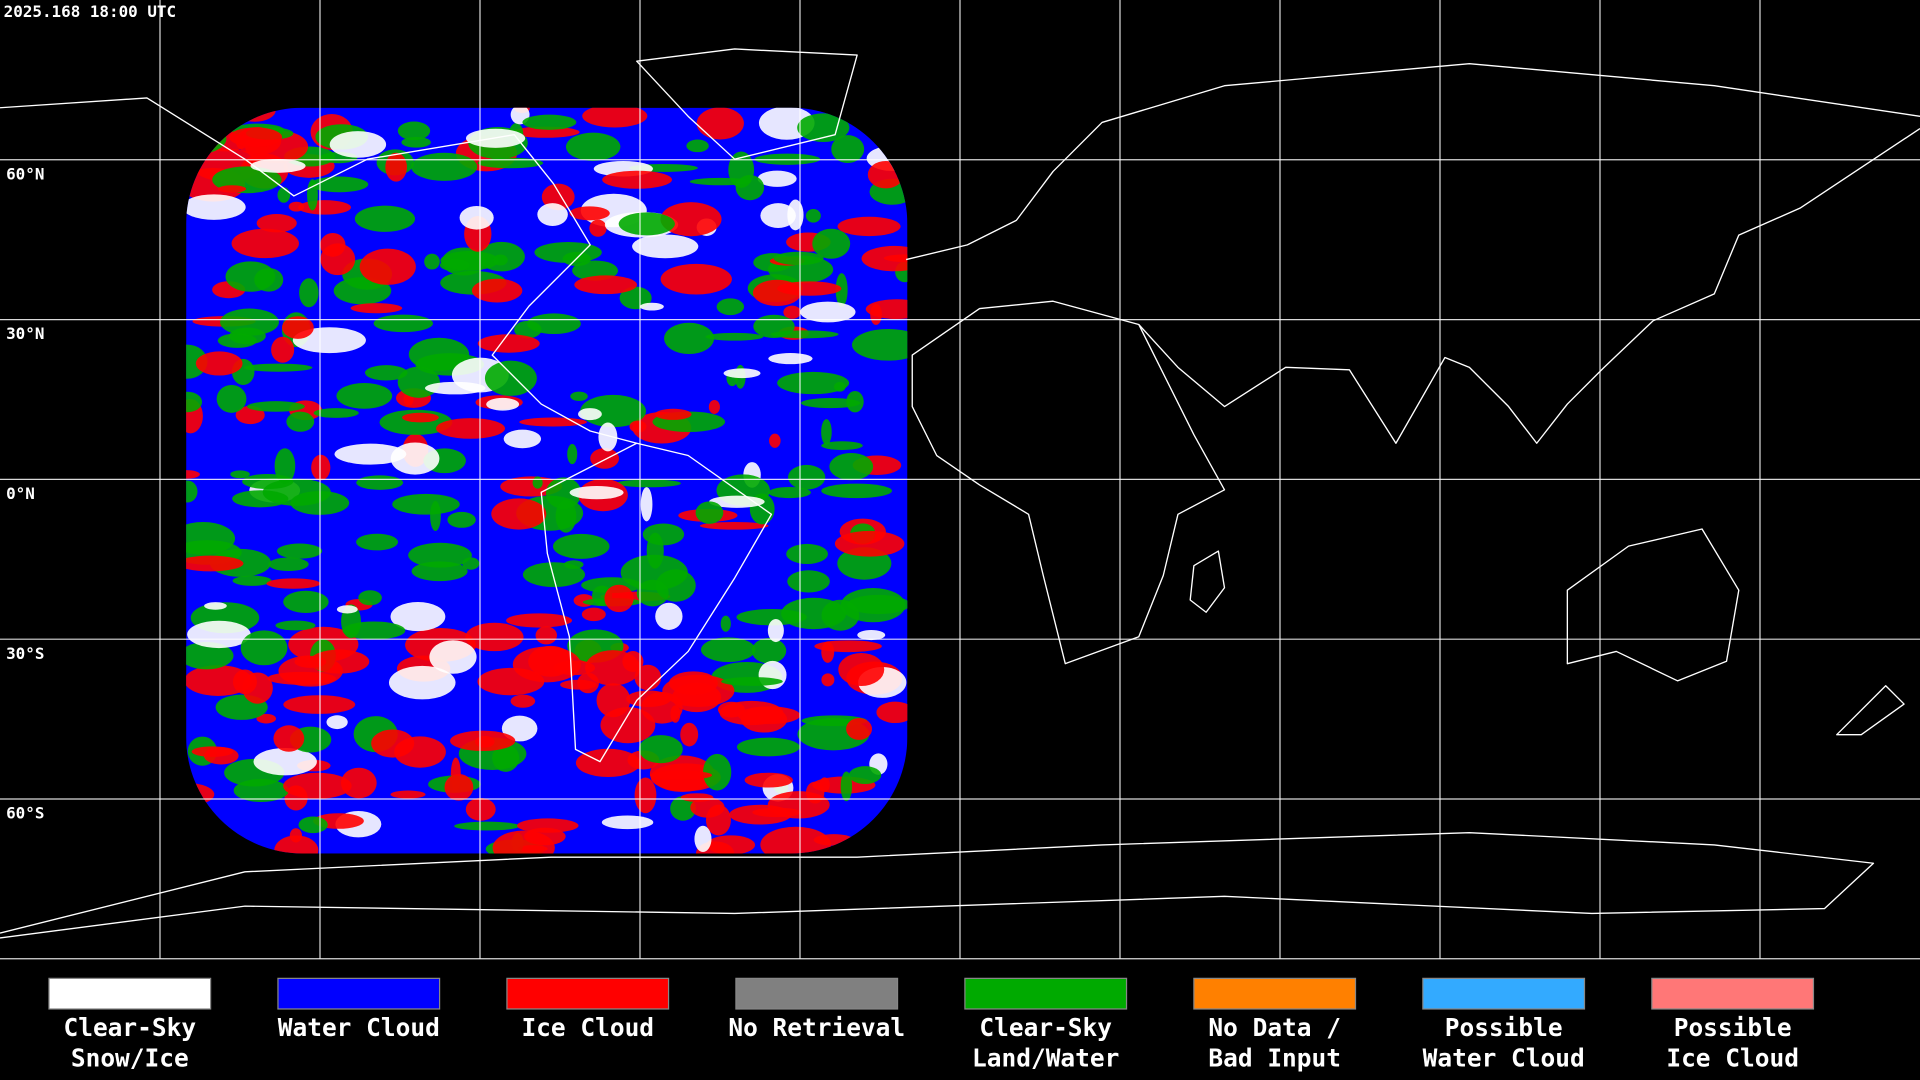  I want to click on legend-label: Ice Cloud, so click(587, 1027).